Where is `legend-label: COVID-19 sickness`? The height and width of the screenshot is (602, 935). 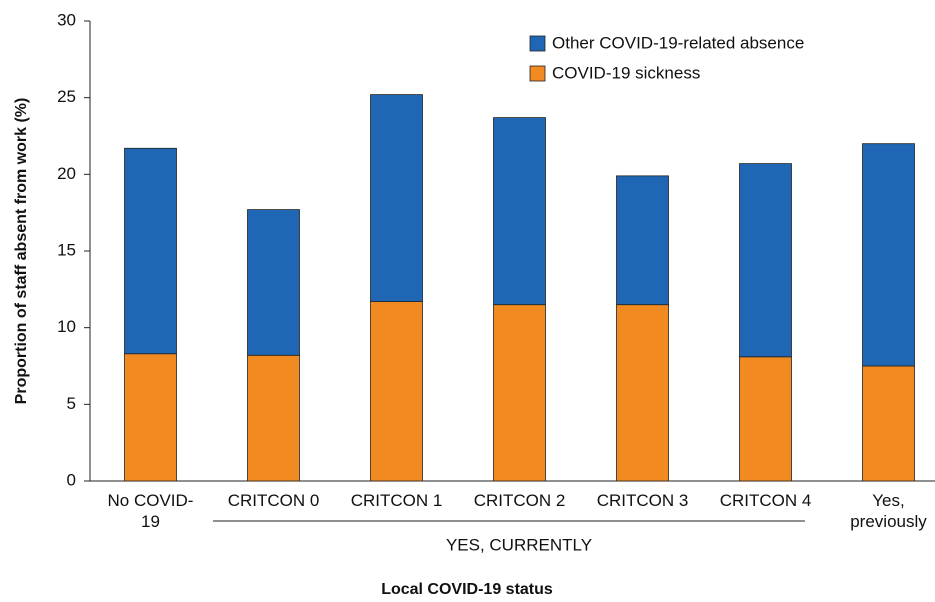 legend-label: COVID-19 sickness is located at coordinates (626, 72).